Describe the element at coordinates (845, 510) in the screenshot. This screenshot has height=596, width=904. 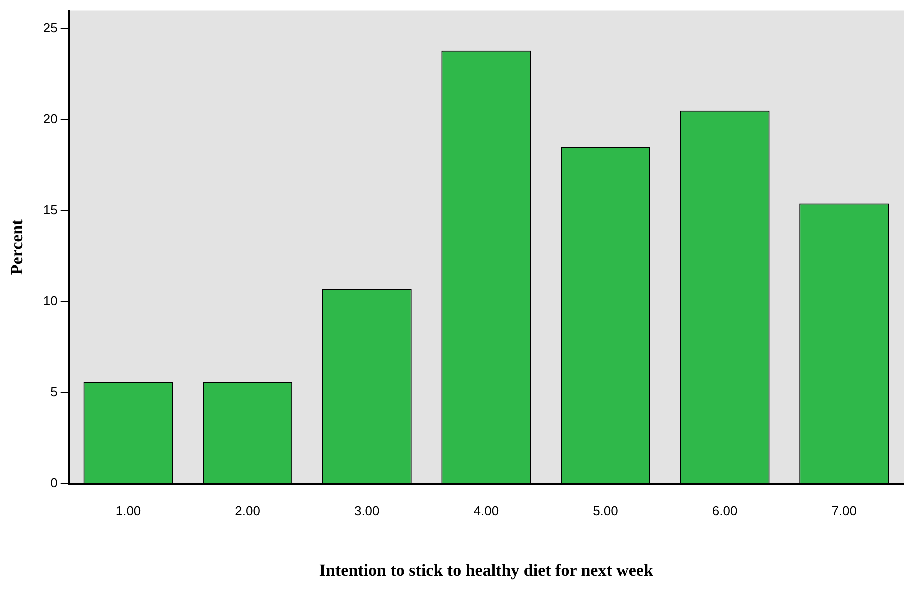
I see `x-tick-label: 7.00` at that location.